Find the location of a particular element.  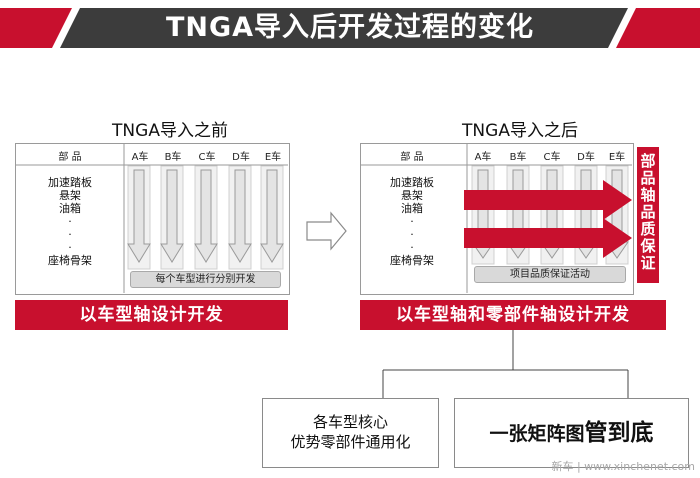

banner-red-right is located at coordinates (658, 28).